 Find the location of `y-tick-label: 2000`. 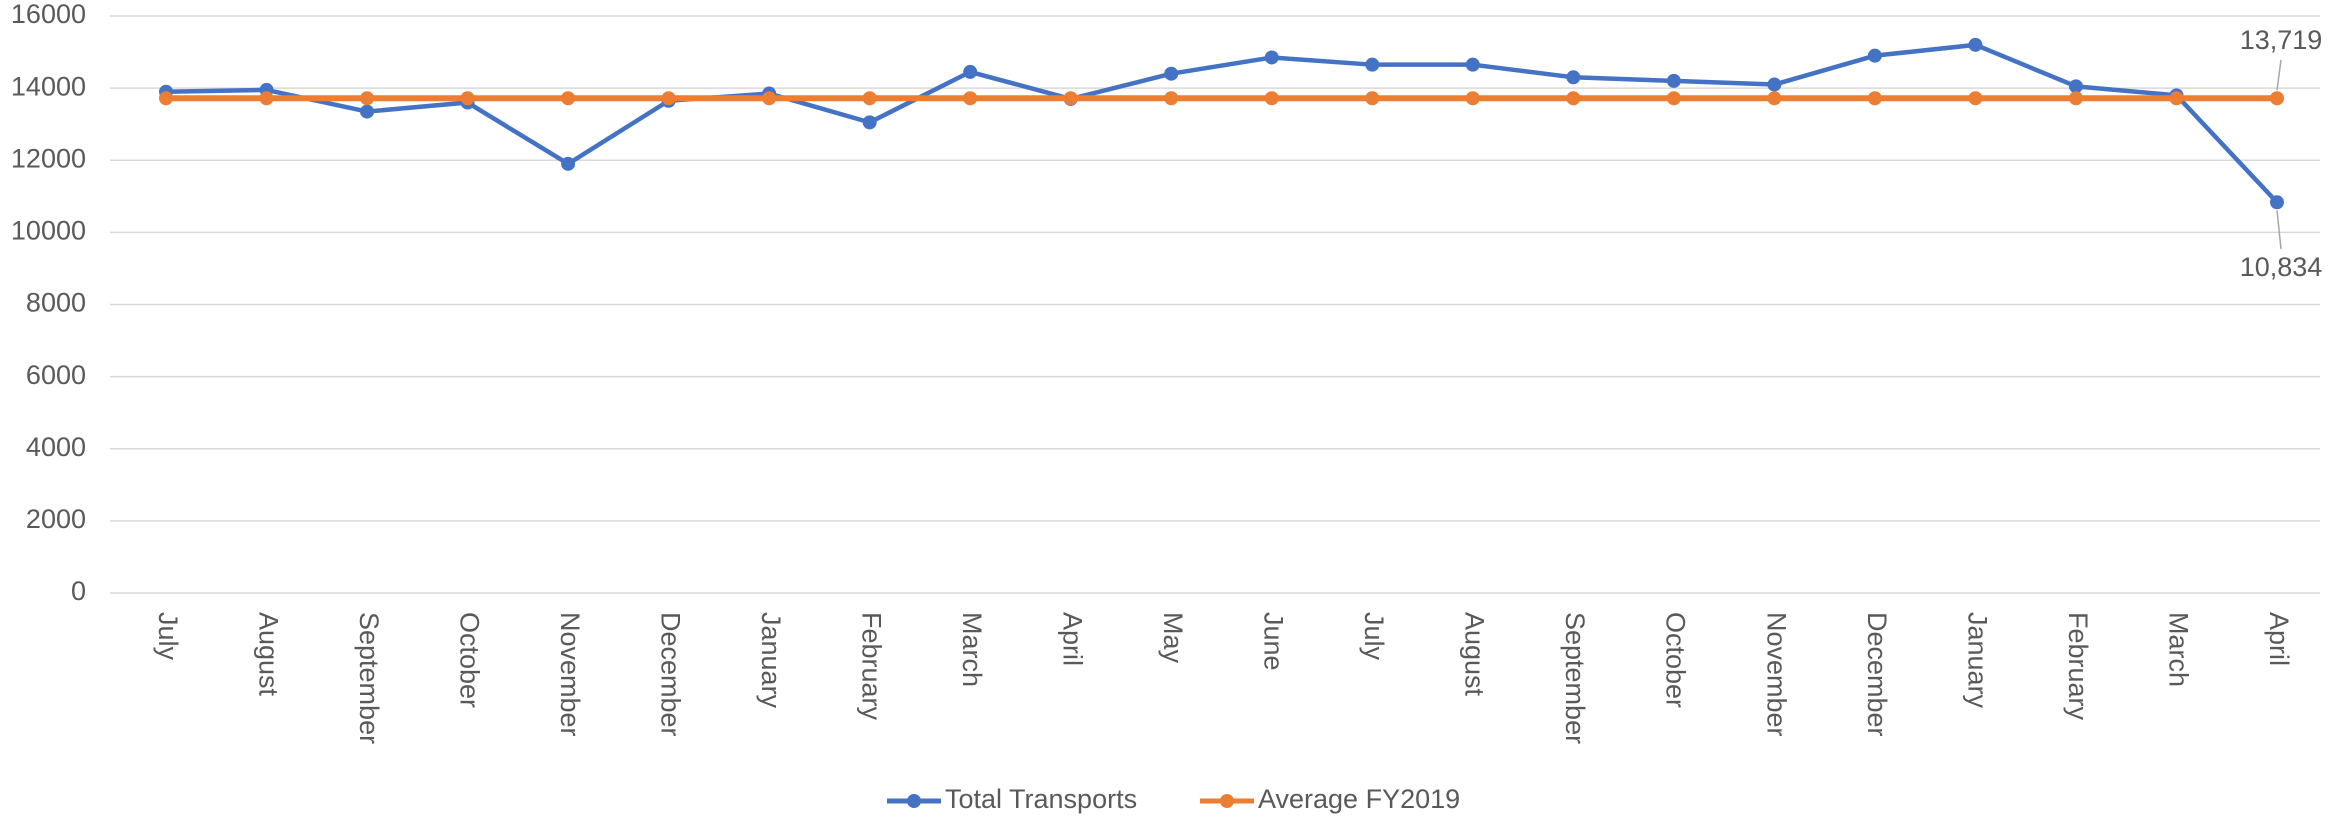

y-tick-label: 2000 is located at coordinates (56, 519).